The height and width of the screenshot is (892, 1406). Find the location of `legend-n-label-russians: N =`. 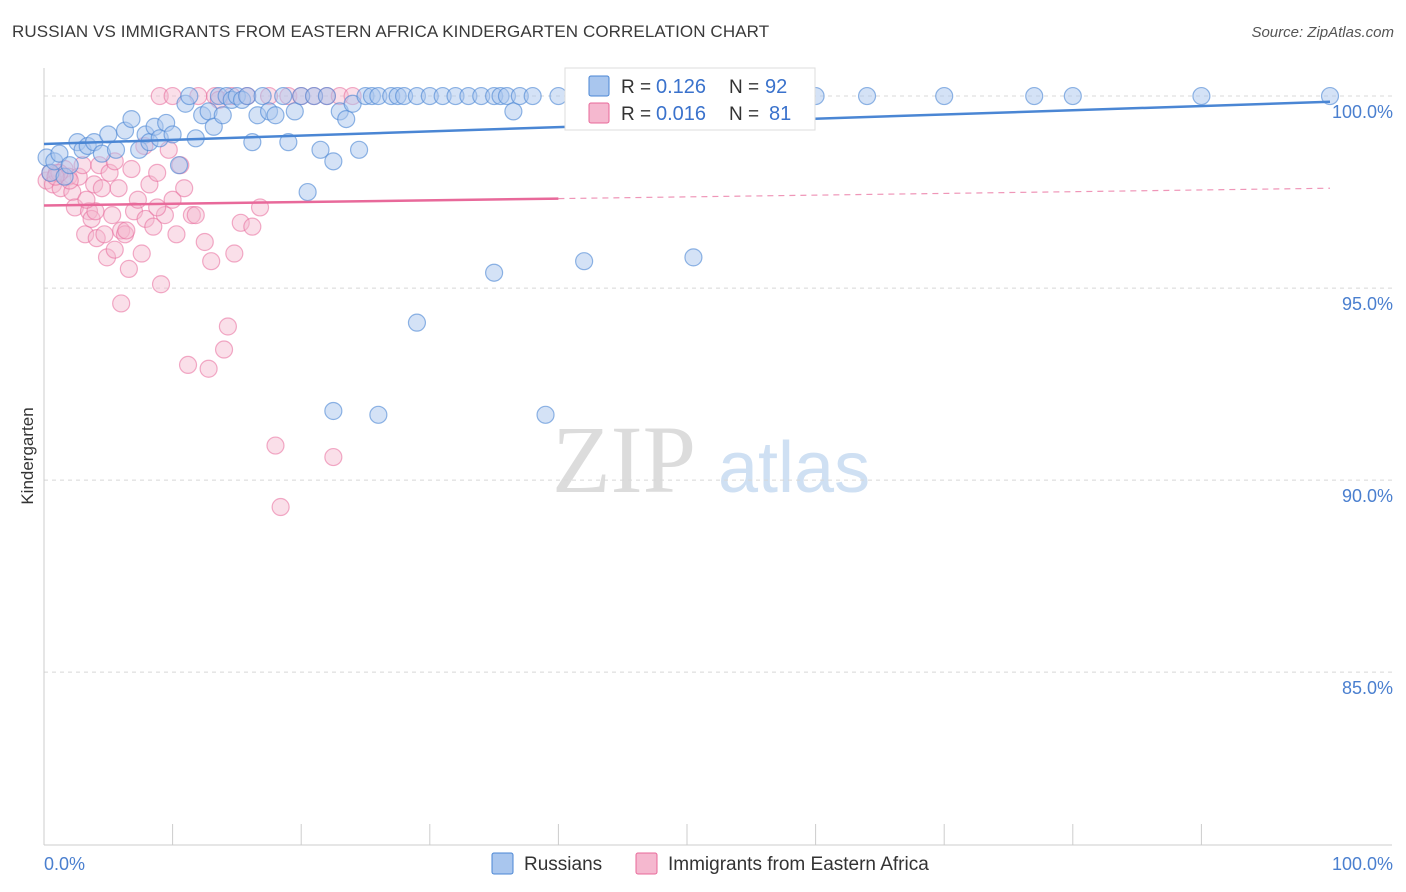

legend-n-label-russians: N = is located at coordinates (744, 87).